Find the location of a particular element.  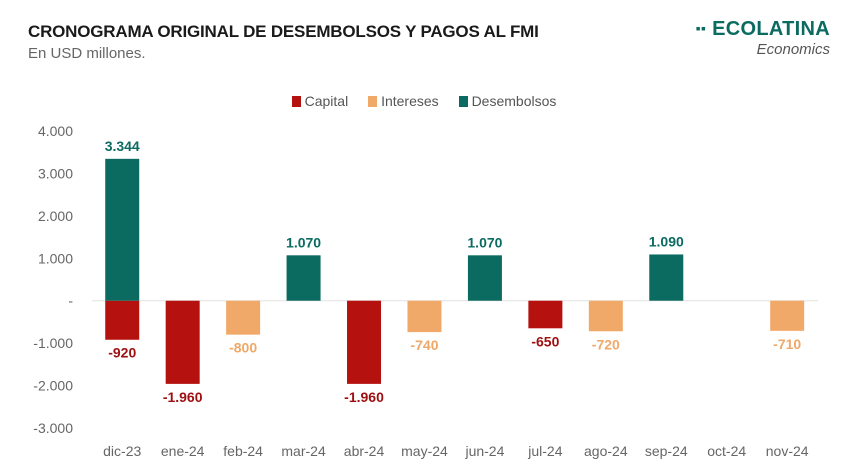

x-tick-label: ago-24 is located at coordinates (606, 451).